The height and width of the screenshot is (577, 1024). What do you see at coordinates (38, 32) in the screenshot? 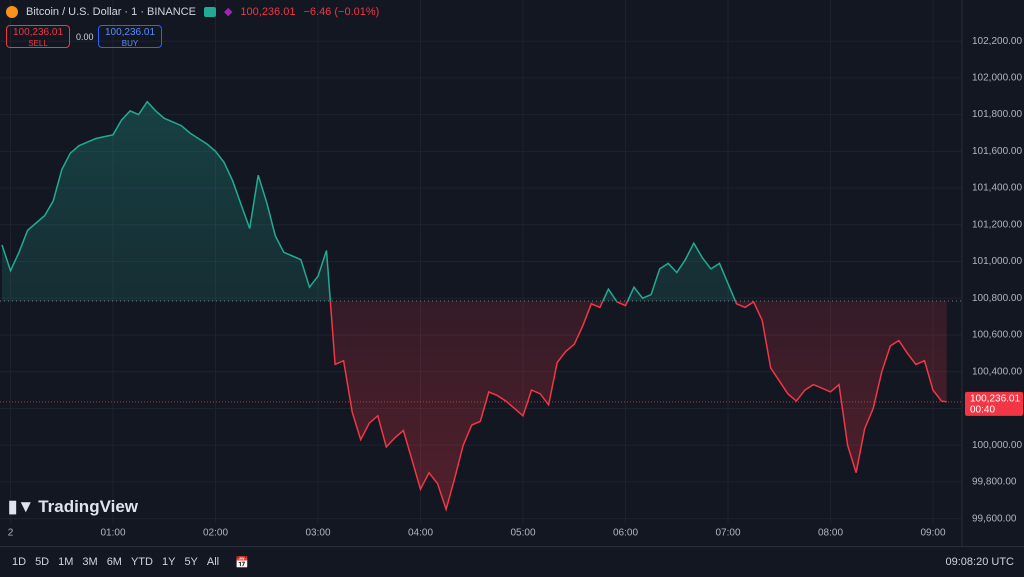
I see `sell-price: 100,236.01` at bounding box center [38, 32].